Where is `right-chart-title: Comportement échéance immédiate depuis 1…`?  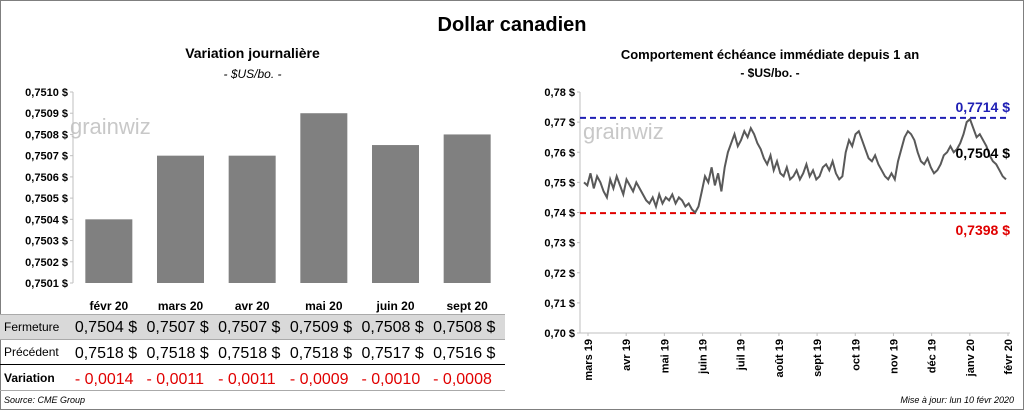
right-chart-title: Comportement échéance immédiate depuis 1… is located at coordinates (770, 54).